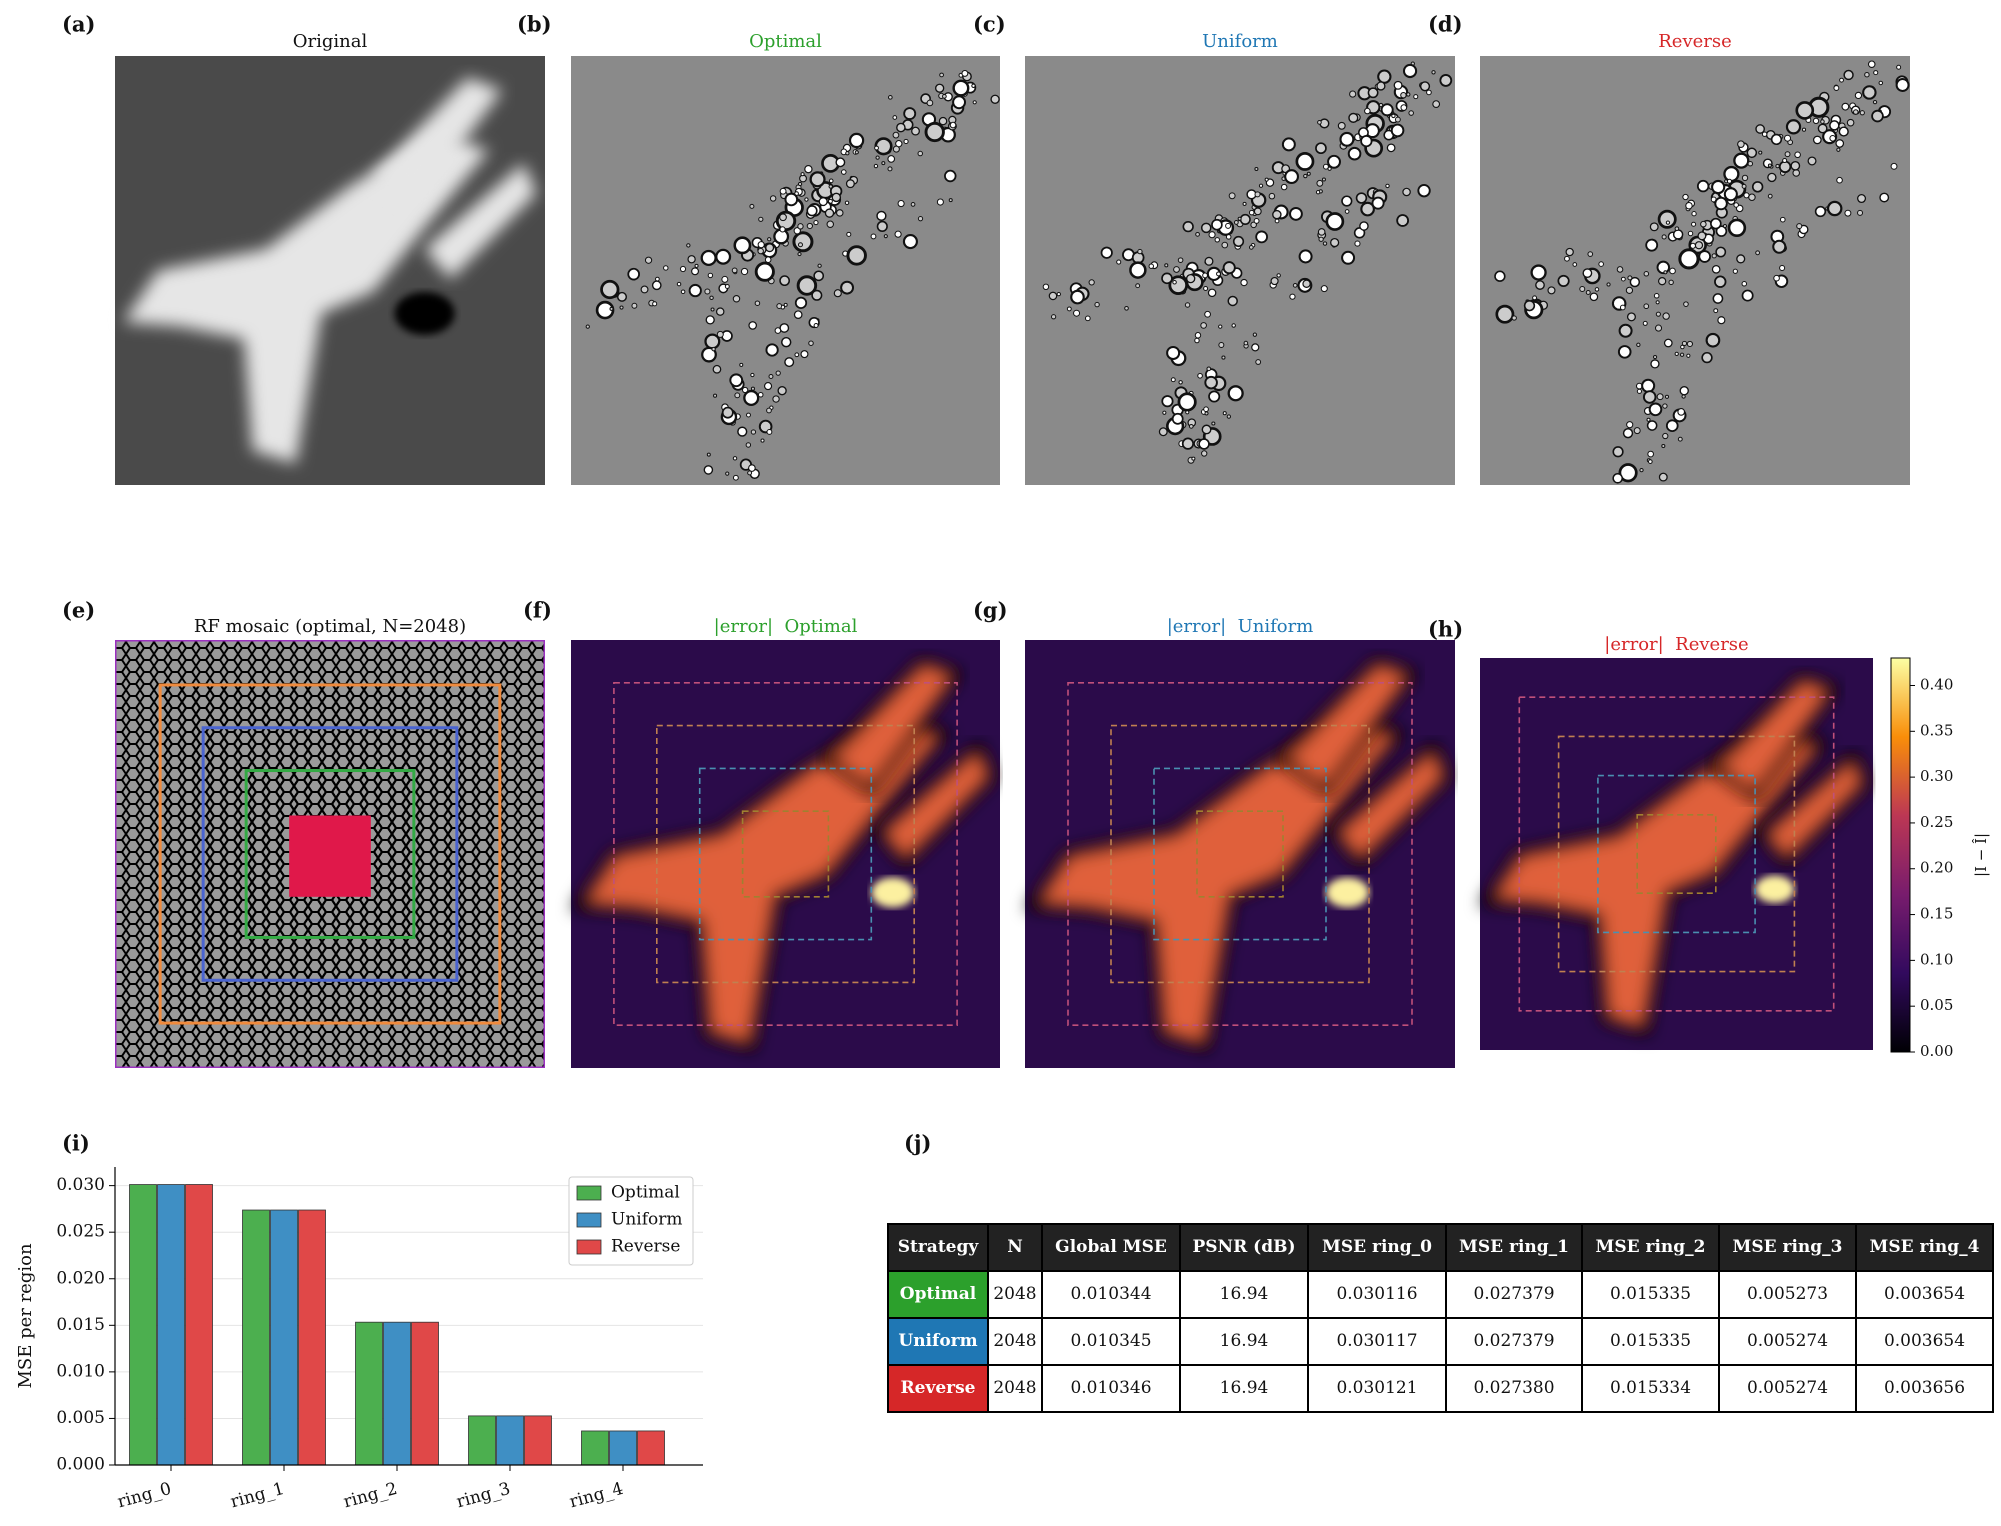 The image size is (2001, 1526). I want to click on table-text: 0.015334, so click(1650, 1388).